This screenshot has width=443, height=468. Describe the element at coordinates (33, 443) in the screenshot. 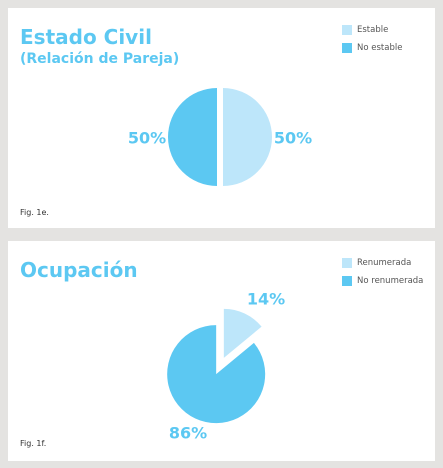

I see `figure-caption: Fig. 1f.` at that location.